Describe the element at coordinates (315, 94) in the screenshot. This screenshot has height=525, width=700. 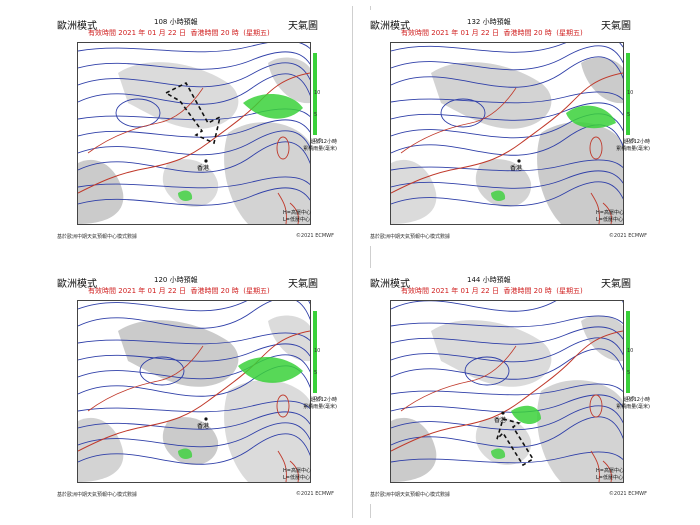
I see `rainfall-colorbar` at that location.